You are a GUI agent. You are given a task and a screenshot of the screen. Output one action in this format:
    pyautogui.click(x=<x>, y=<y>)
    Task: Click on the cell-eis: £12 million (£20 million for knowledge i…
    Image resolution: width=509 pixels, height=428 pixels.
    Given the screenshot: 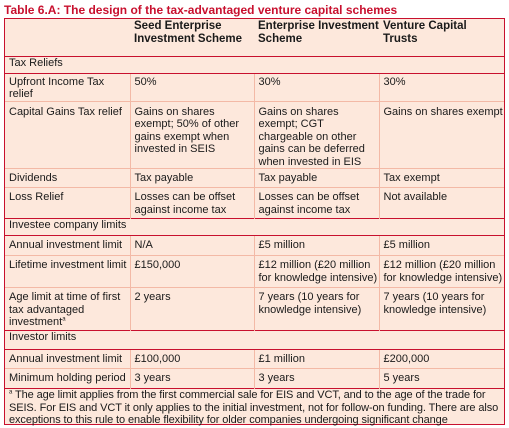 What is the action you would take?
    pyautogui.click(x=317, y=271)
    